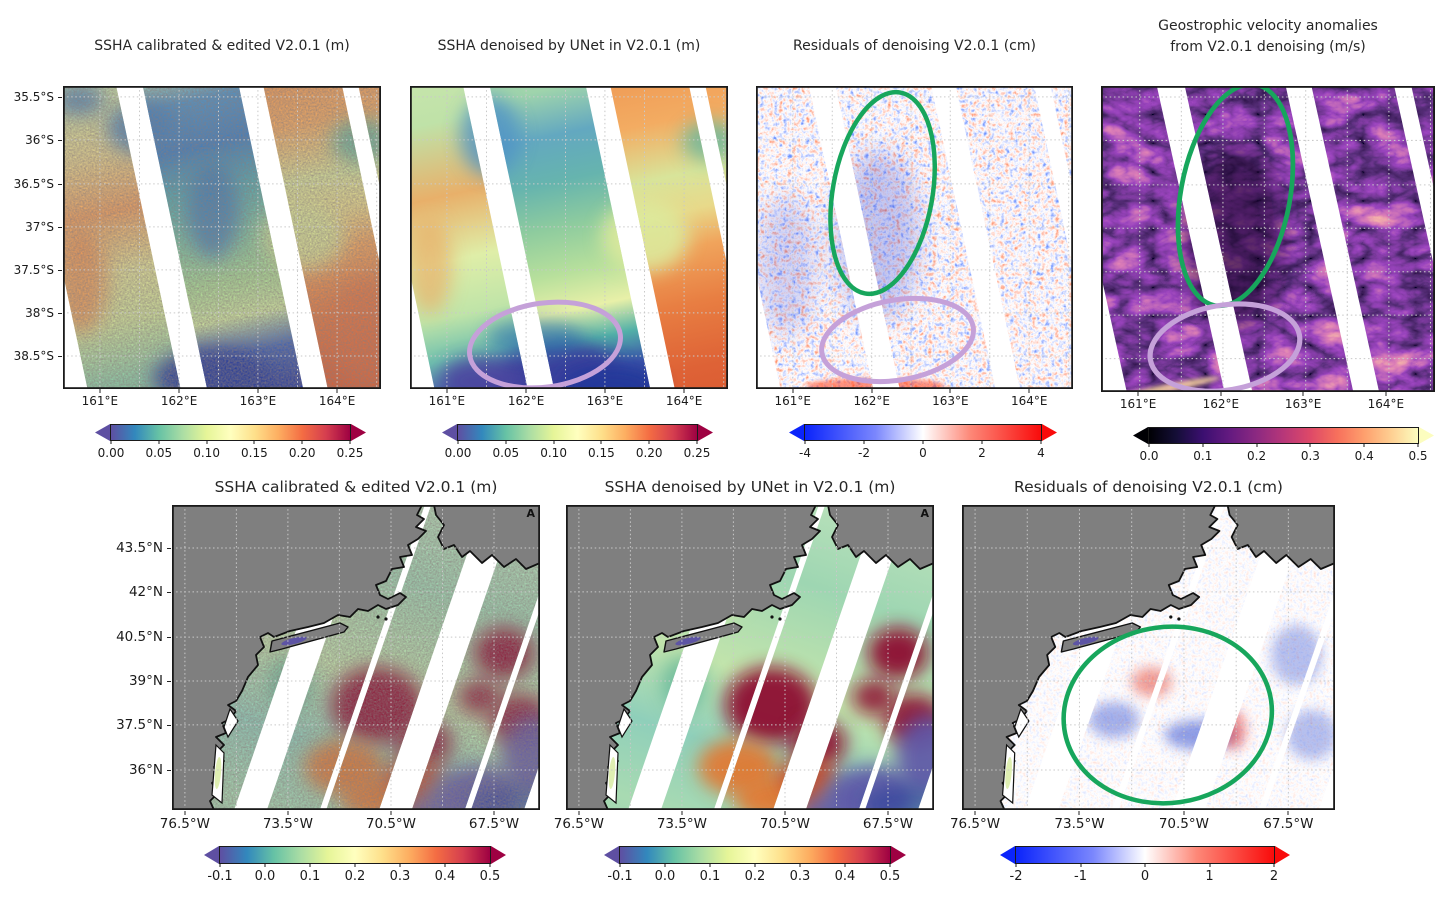  What do you see at coordinates (1203, 456) in the screenshot?
I see `colorbar-tick-label: 0.1` at bounding box center [1203, 456].